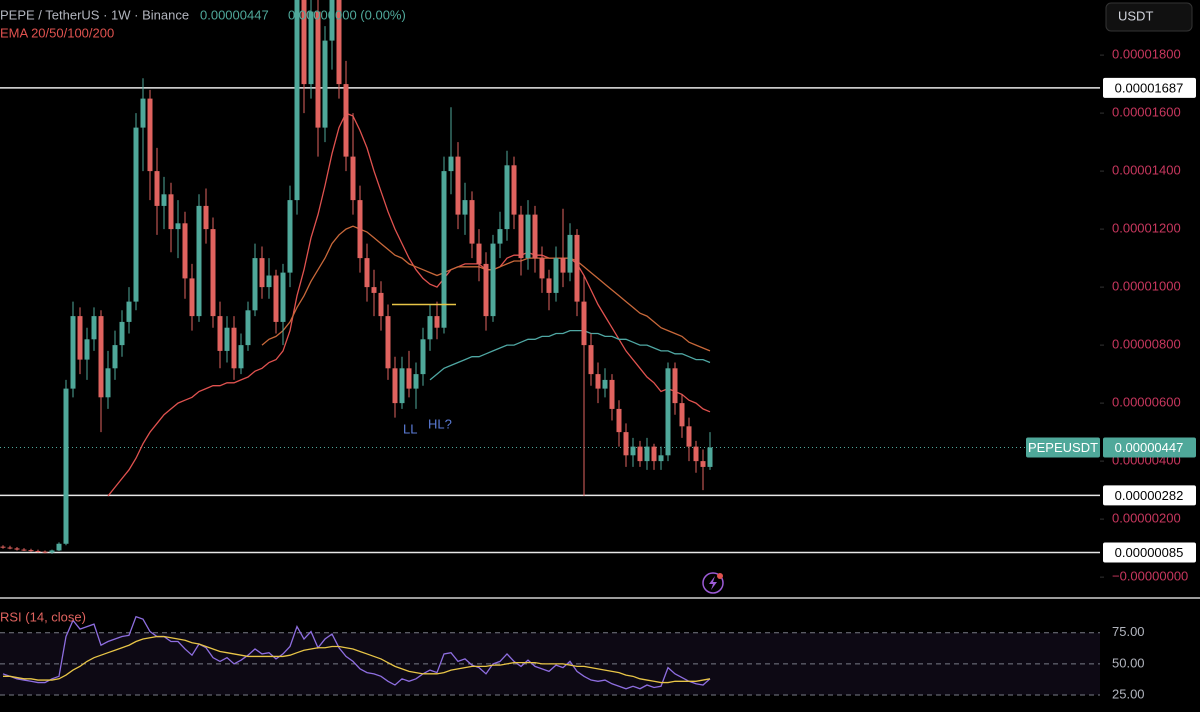  What do you see at coordinates (1150, 576) in the screenshot?
I see `y-tick-label: −0.00000000` at bounding box center [1150, 576].